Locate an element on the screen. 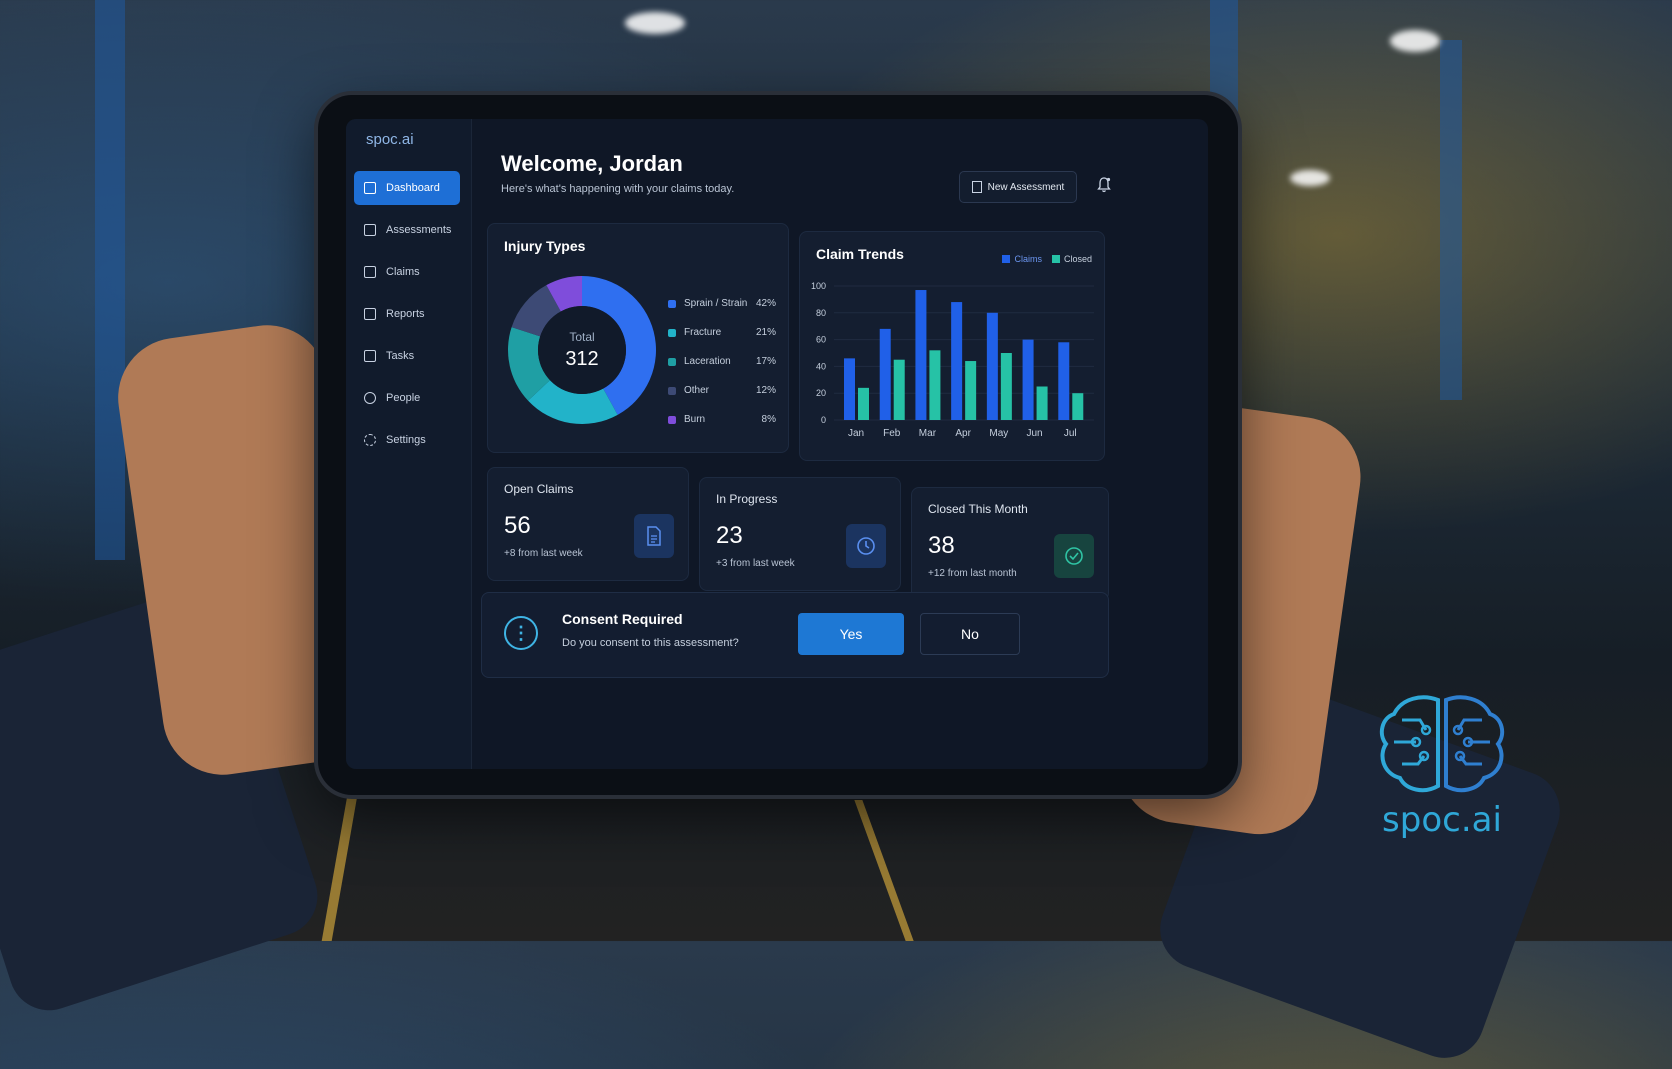  stat-value: 56 is located at coordinates (517, 525).